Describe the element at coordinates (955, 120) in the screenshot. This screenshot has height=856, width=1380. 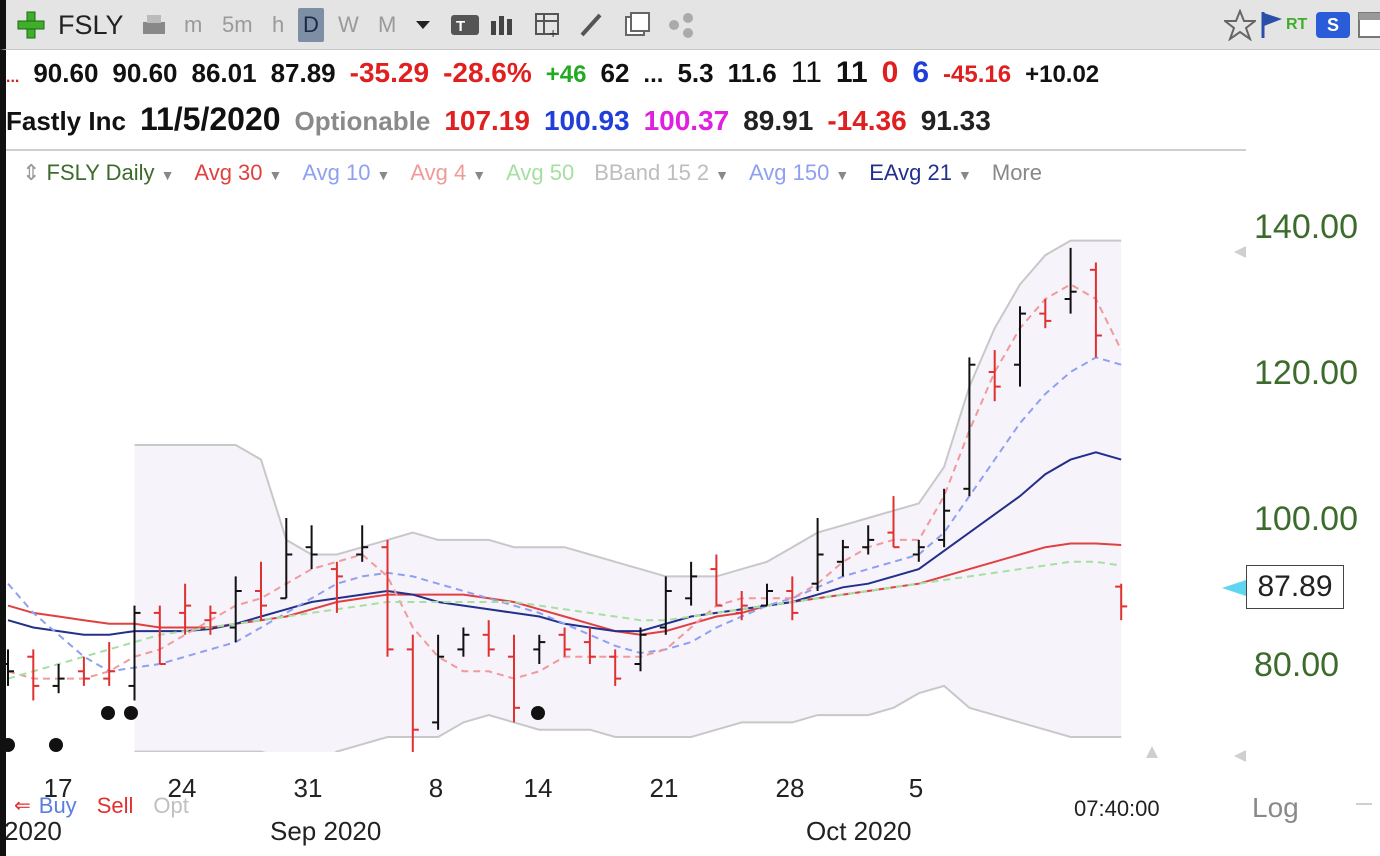
I see `quote-line2-8: 91.33` at that location.